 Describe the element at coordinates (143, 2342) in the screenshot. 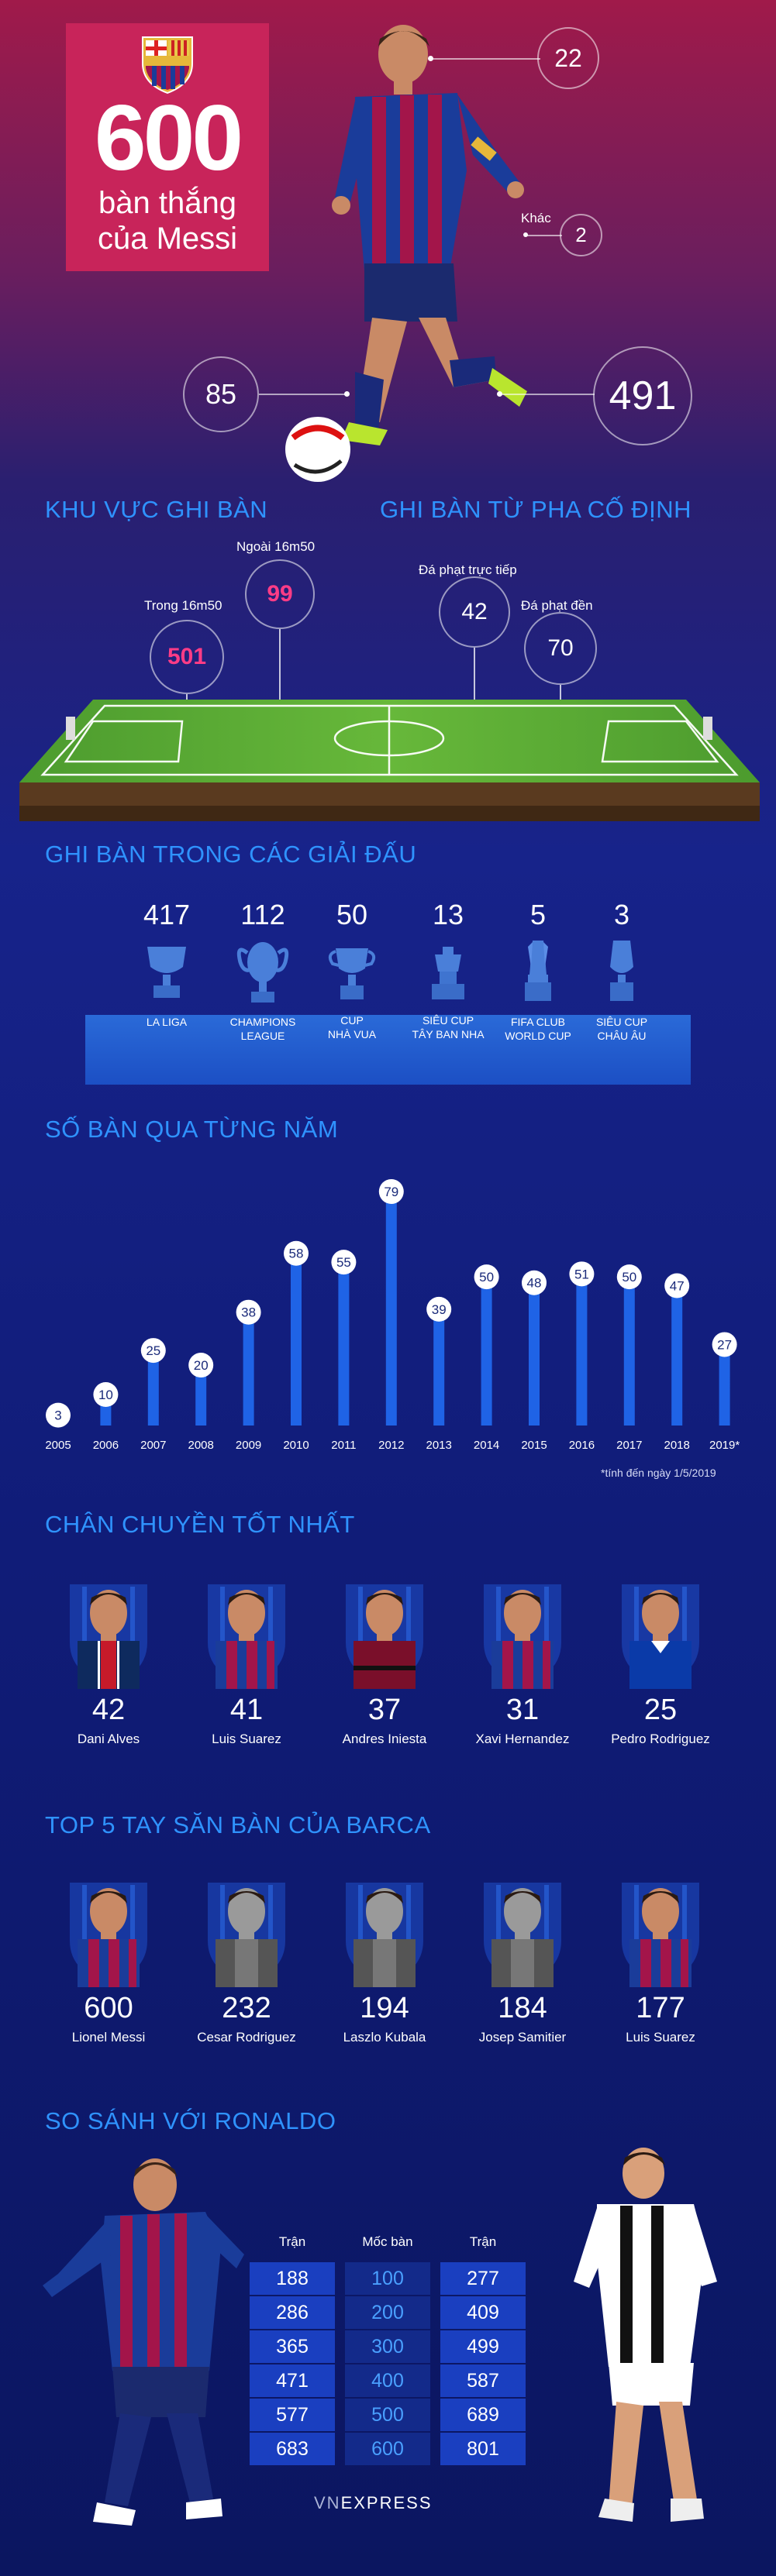

I see `messi-figure-illustration` at that location.